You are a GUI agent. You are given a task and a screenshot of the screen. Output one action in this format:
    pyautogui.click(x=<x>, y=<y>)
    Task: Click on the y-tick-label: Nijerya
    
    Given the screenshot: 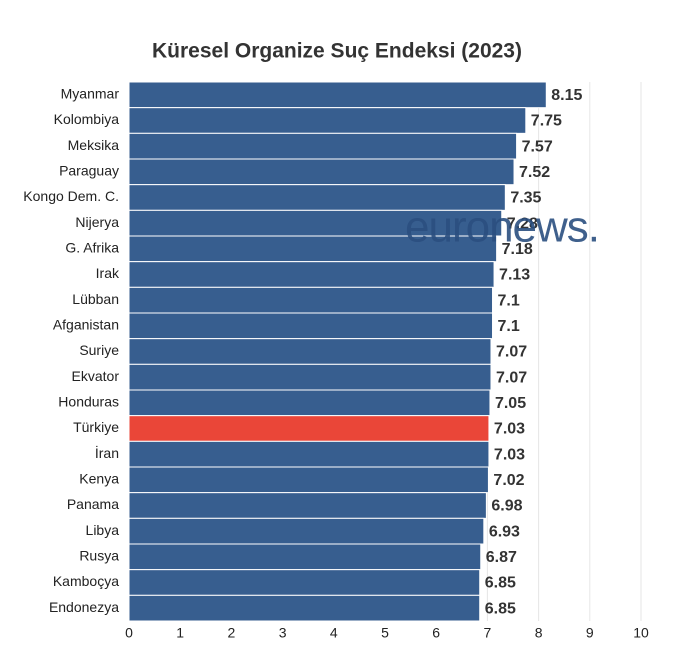 What is the action you would take?
    pyautogui.click(x=97, y=222)
    